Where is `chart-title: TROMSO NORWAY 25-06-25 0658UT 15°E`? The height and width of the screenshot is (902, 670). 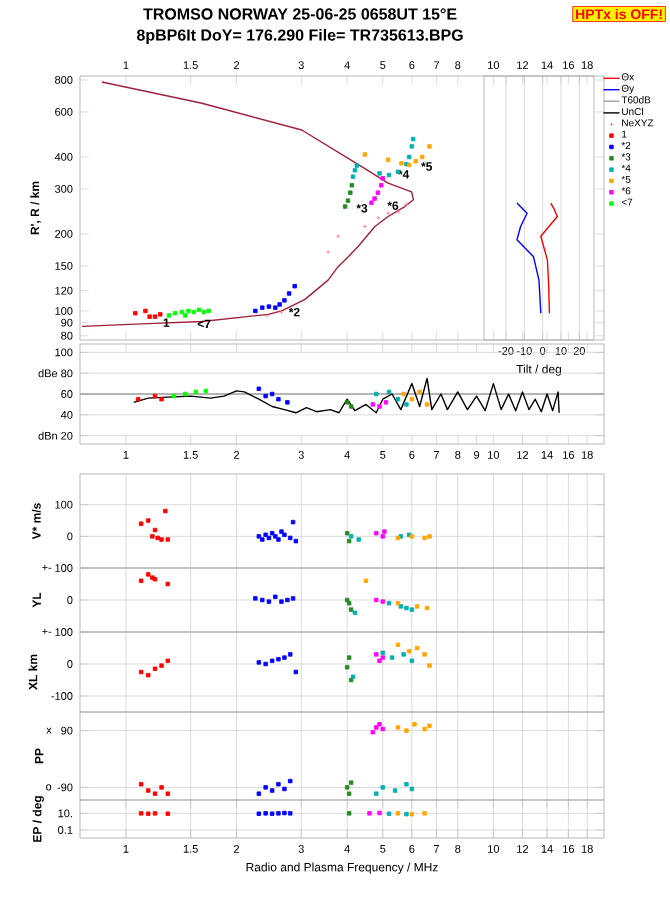 chart-title: TROMSO NORWAY 25-06-25 0658UT 15°E is located at coordinates (300, 14).